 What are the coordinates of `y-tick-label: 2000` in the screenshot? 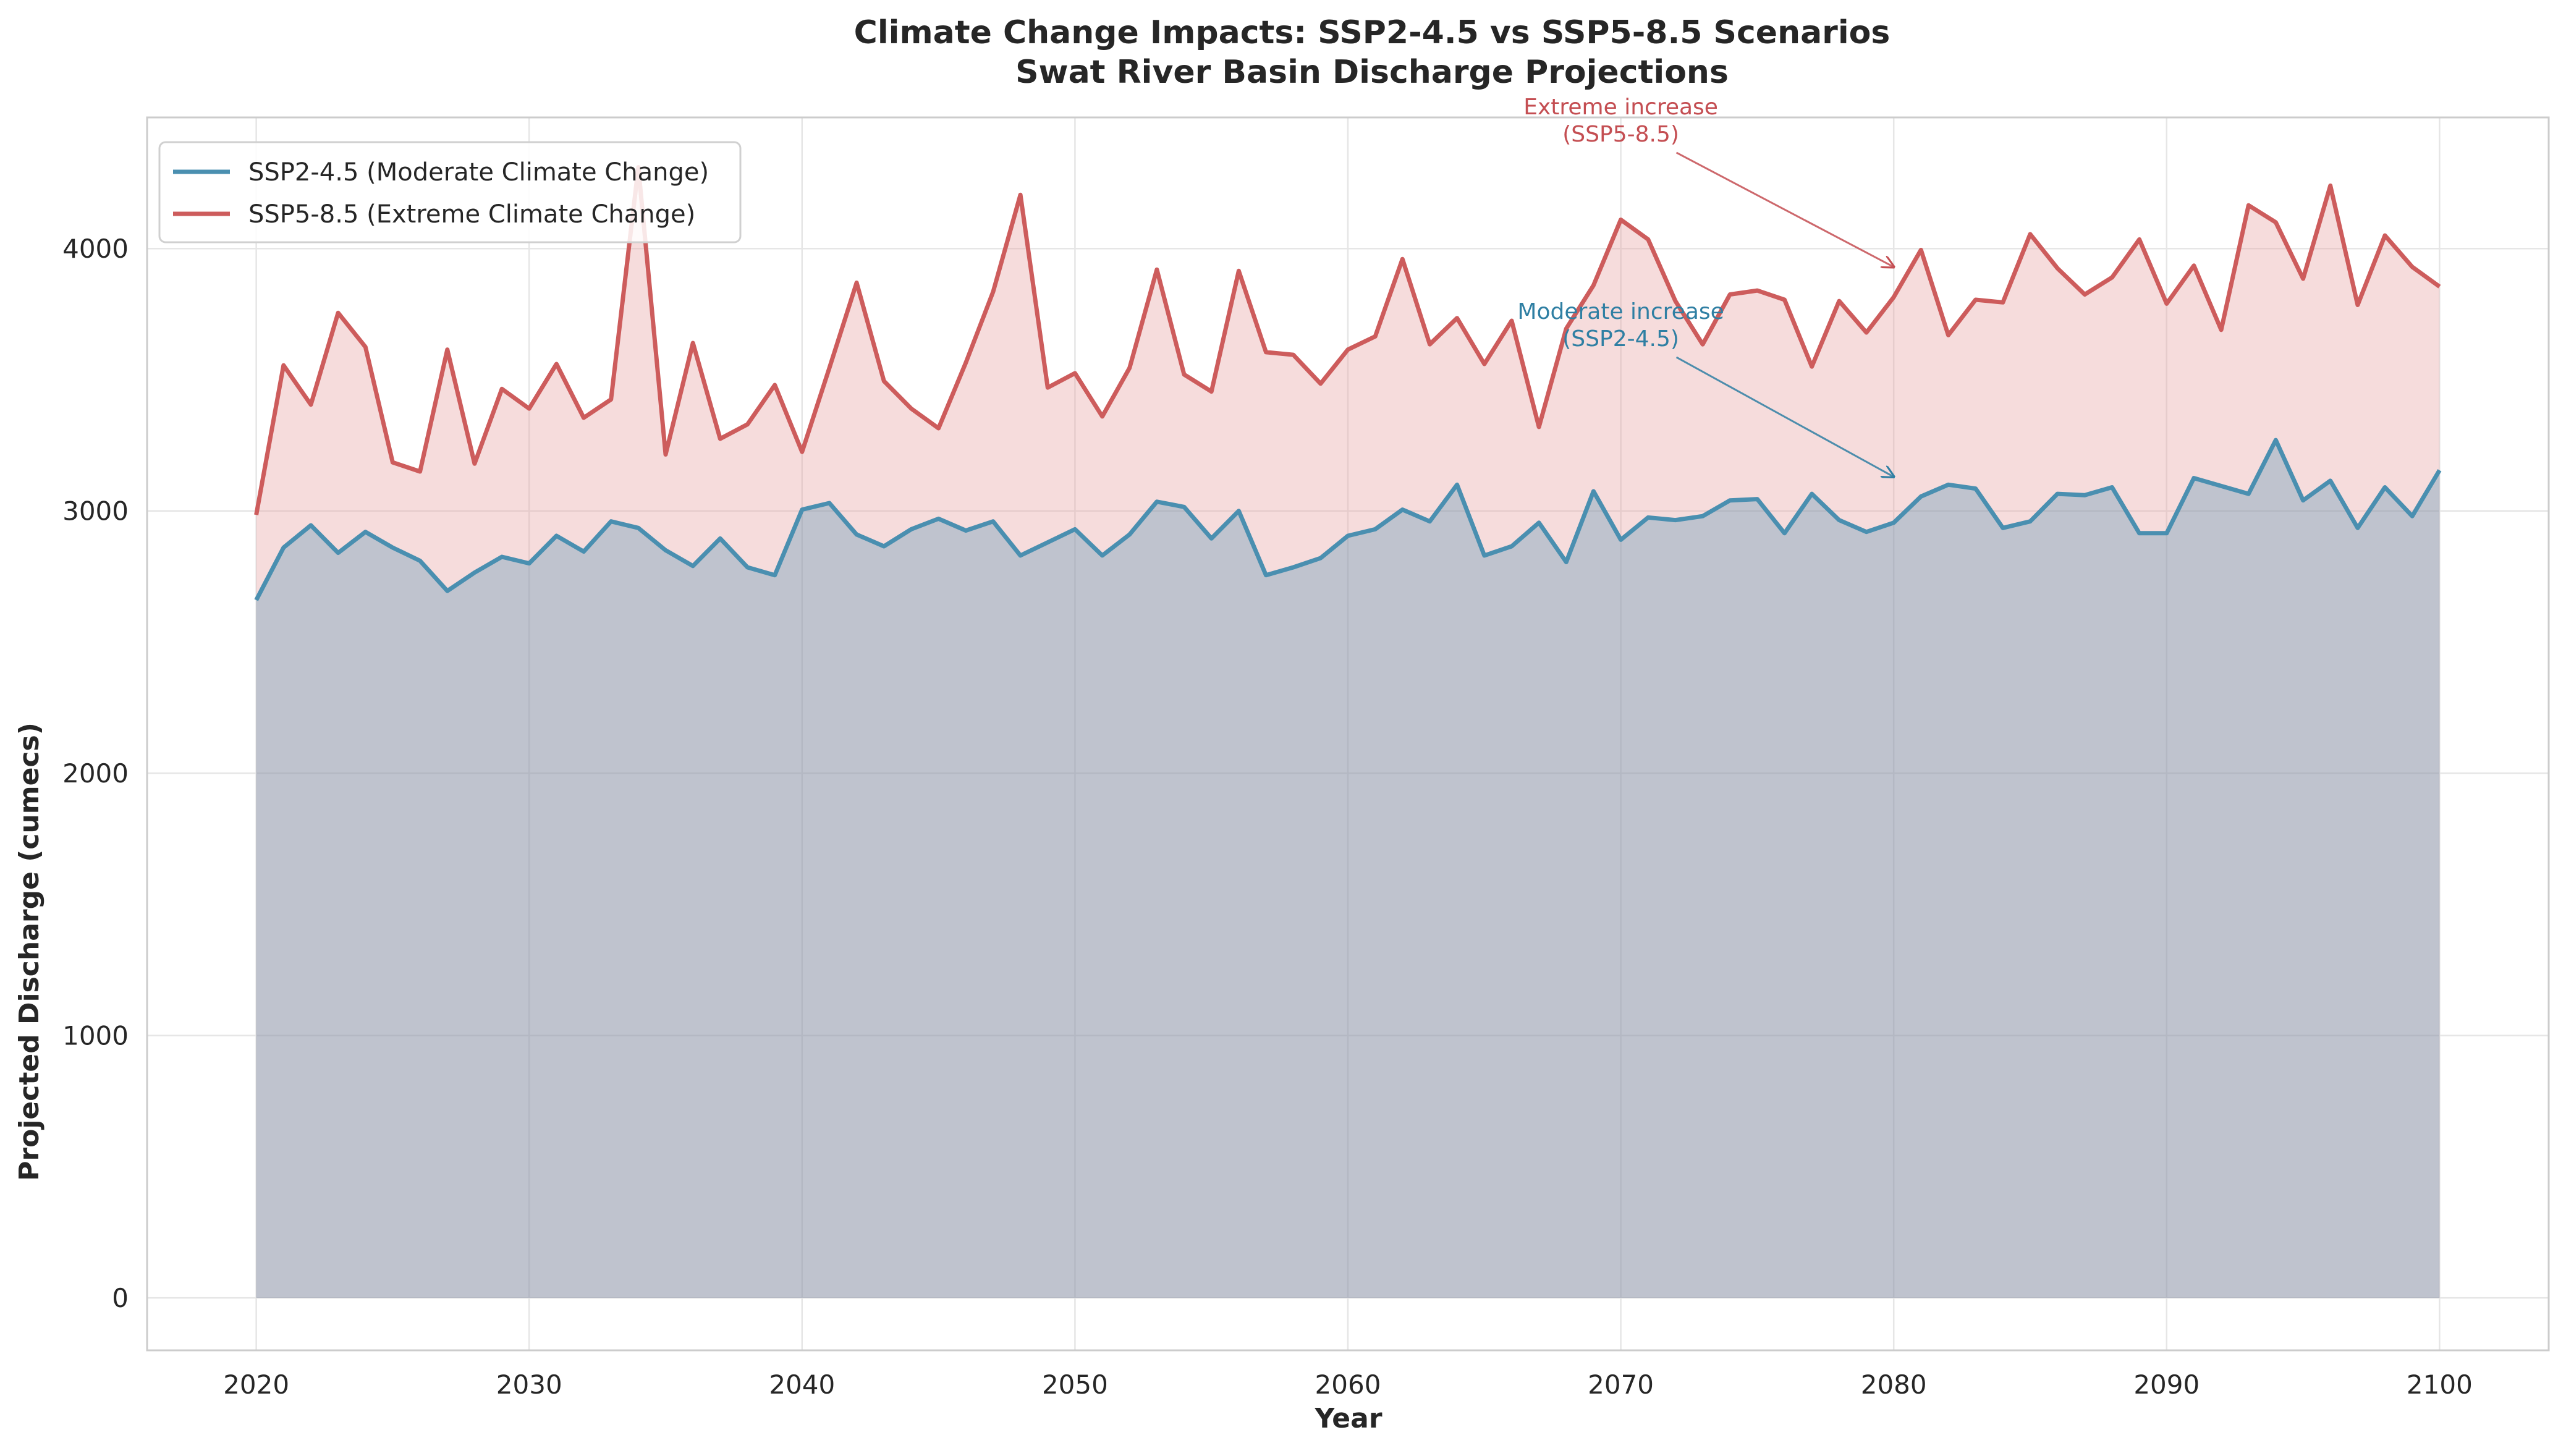 It's located at (95, 773).